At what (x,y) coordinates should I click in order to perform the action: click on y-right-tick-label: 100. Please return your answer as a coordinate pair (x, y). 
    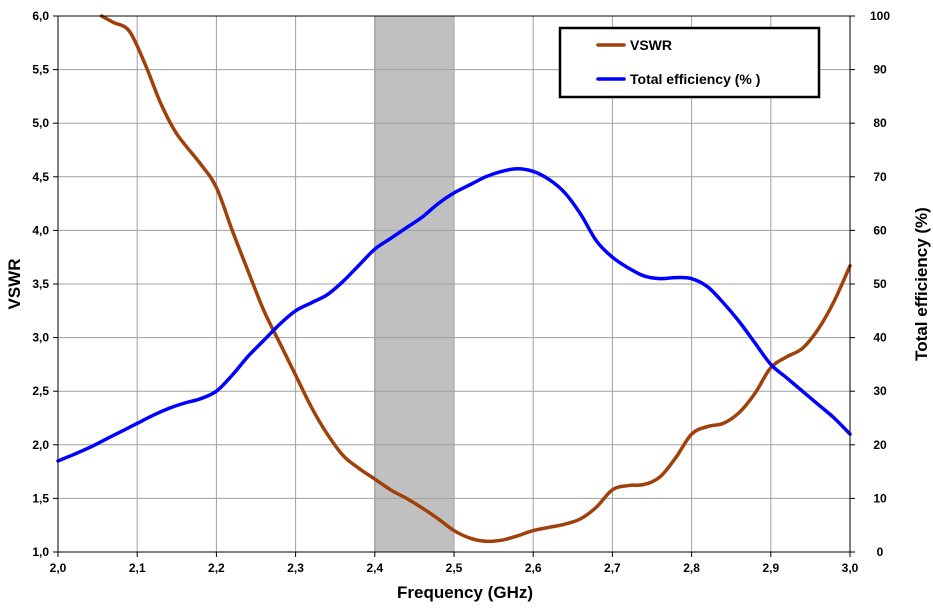
    Looking at the image, I should click on (880, 16).